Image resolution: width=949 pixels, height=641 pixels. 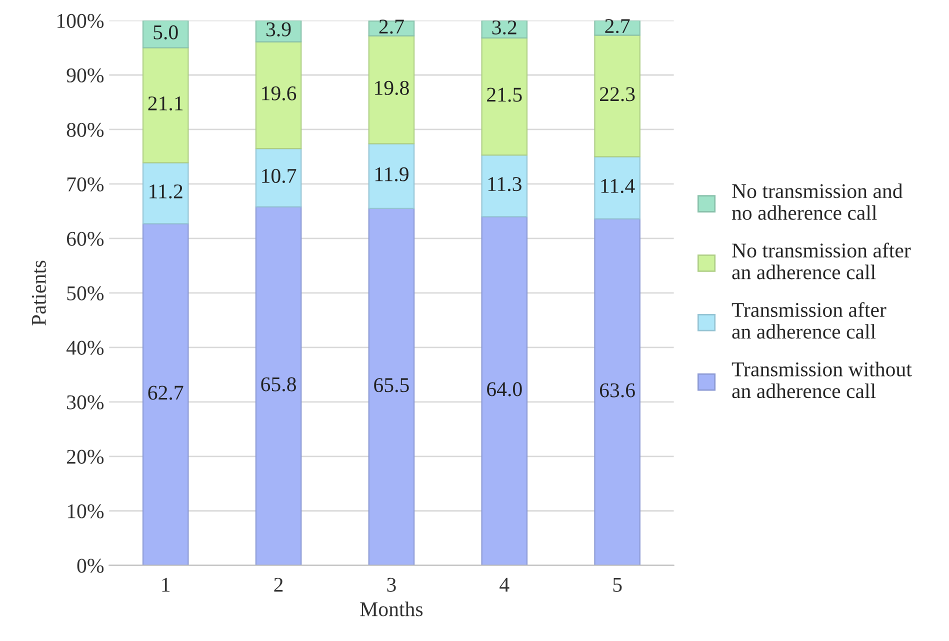 What do you see at coordinates (617, 585) in the screenshot?
I see `x-tick-label: 5` at bounding box center [617, 585].